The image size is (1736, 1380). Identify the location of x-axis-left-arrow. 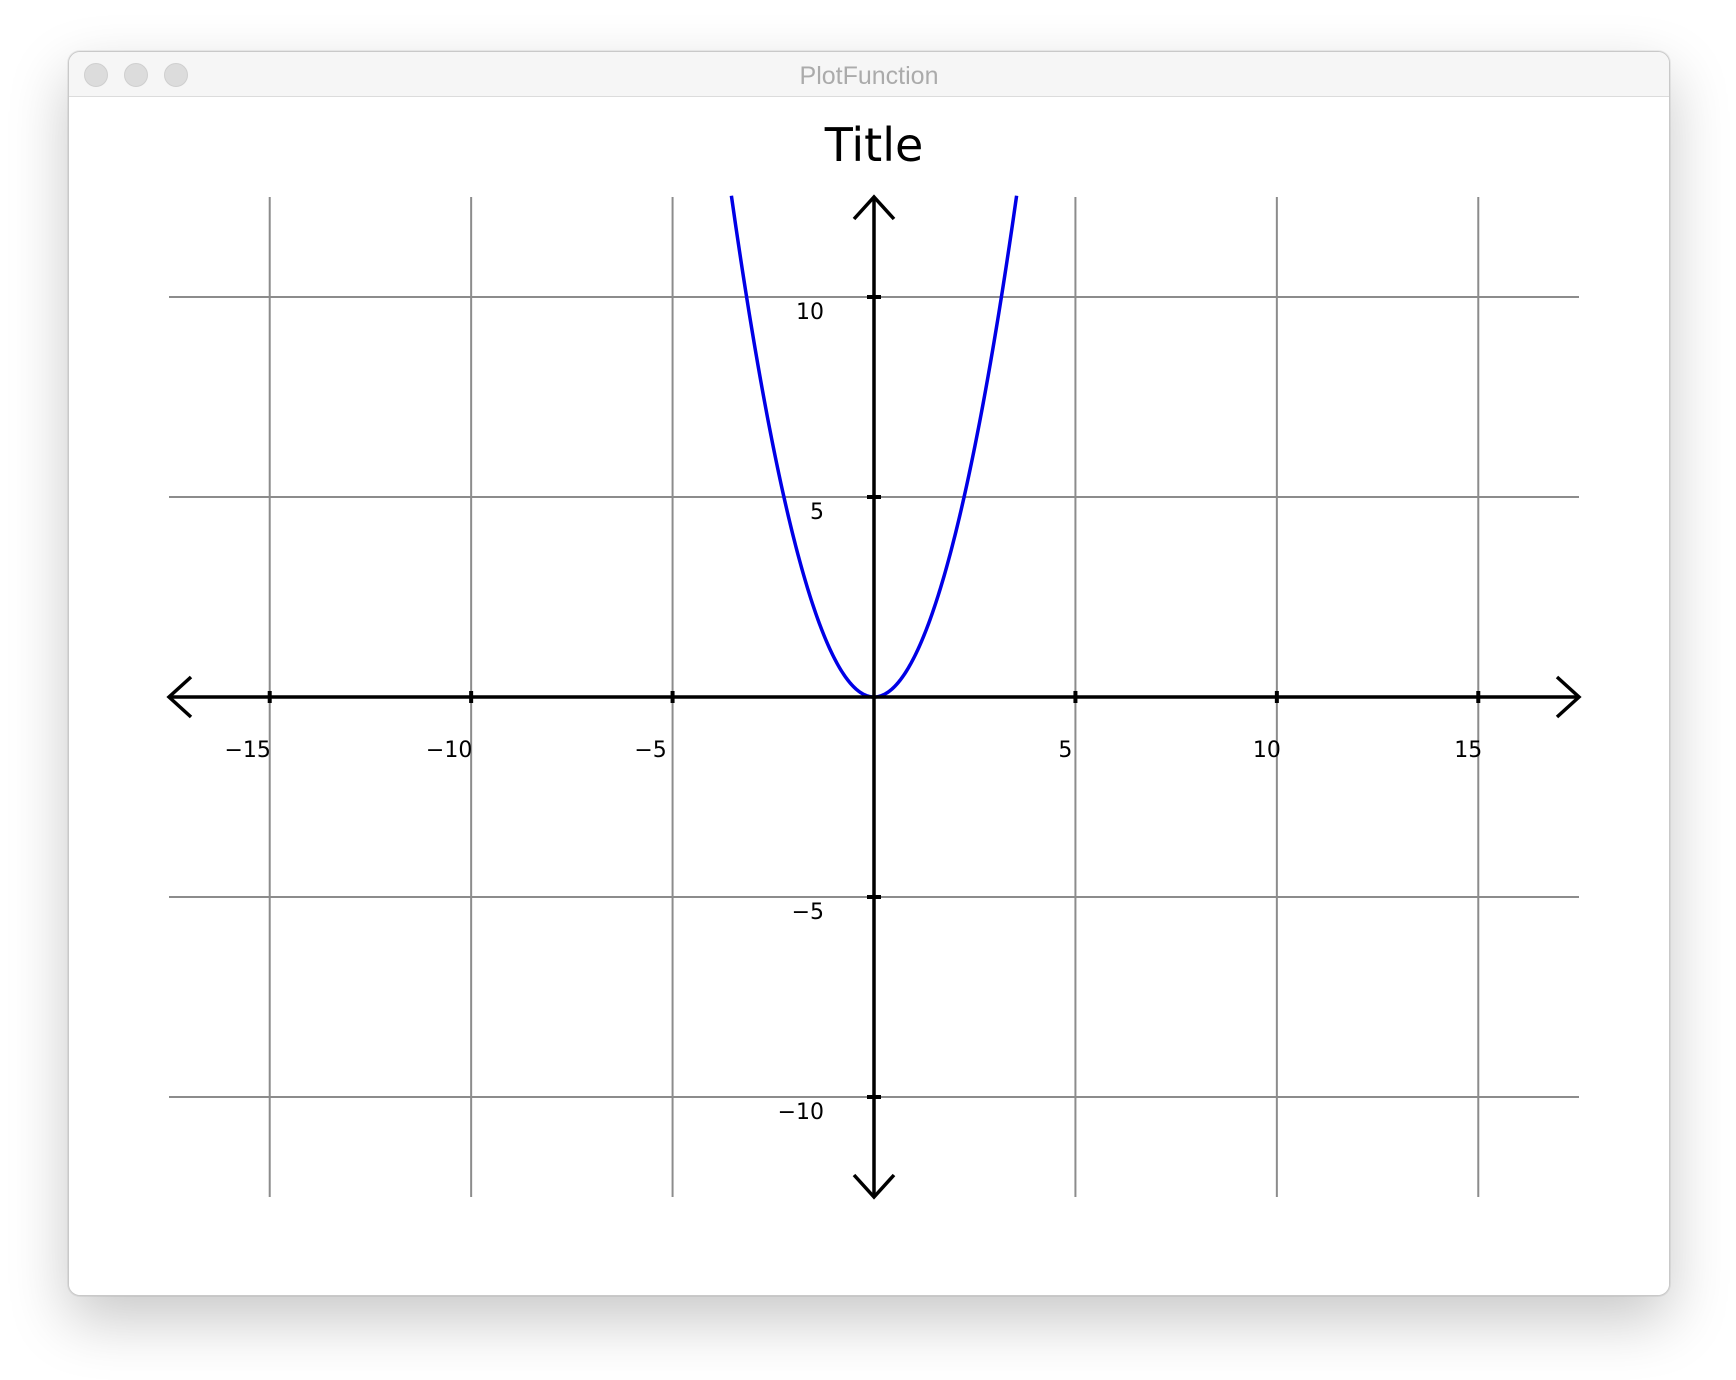
(179, 697).